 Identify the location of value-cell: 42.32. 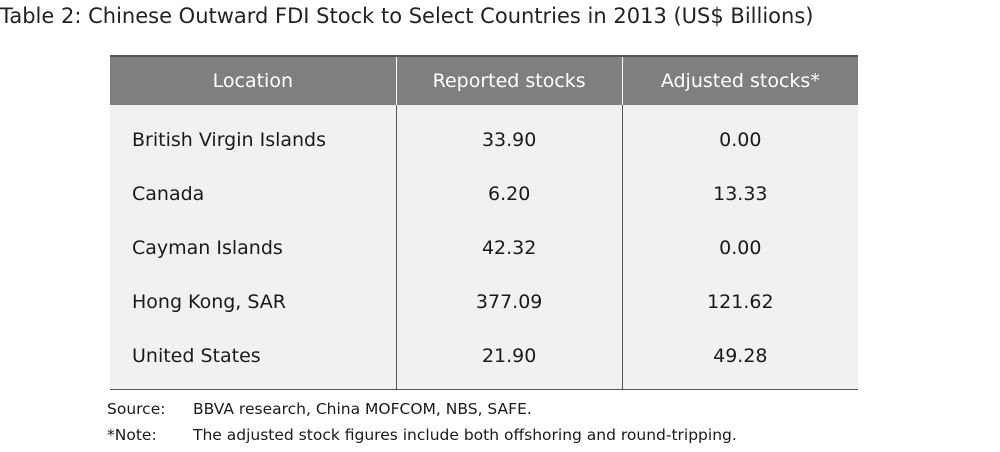
(509, 248).